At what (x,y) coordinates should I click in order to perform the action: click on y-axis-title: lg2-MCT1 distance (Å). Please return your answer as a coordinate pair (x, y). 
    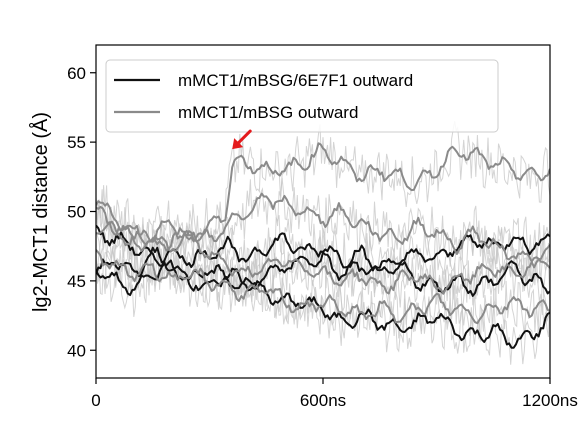
    Looking at the image, I should click on (40, 212).